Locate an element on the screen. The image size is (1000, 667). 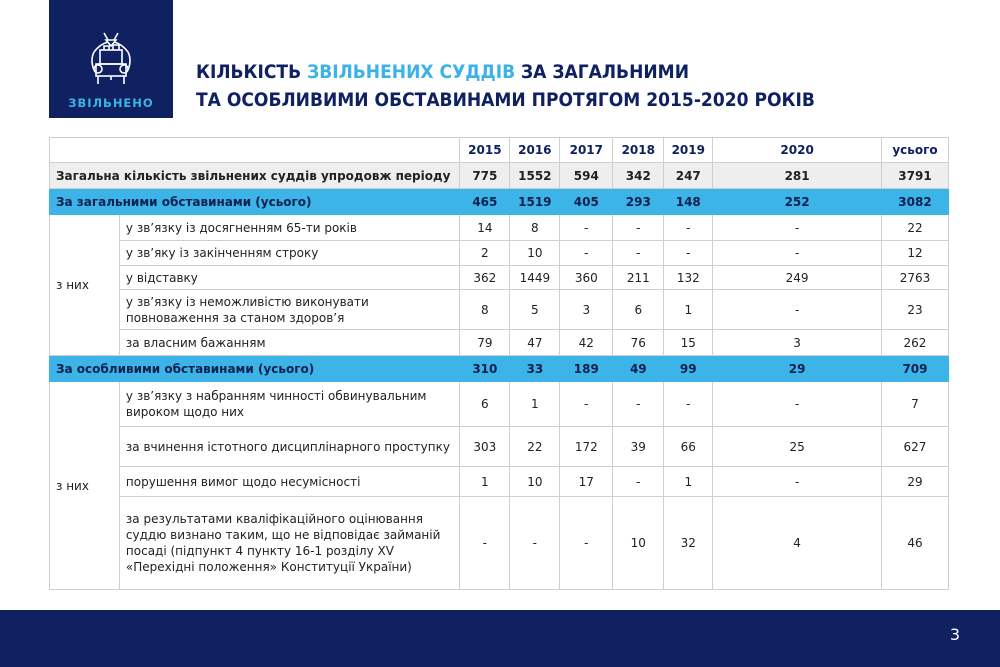
value-cell: 3082 is located at coordinates (915, 201).